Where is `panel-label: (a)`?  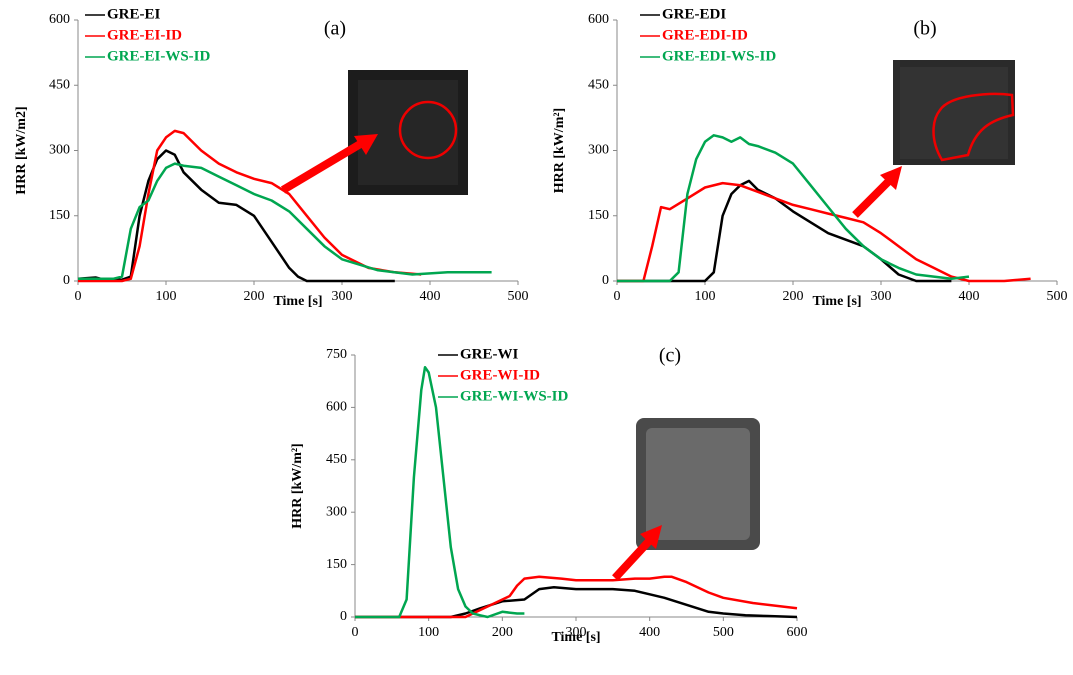
panel-label: (a) is located at coordinates (335, 29).